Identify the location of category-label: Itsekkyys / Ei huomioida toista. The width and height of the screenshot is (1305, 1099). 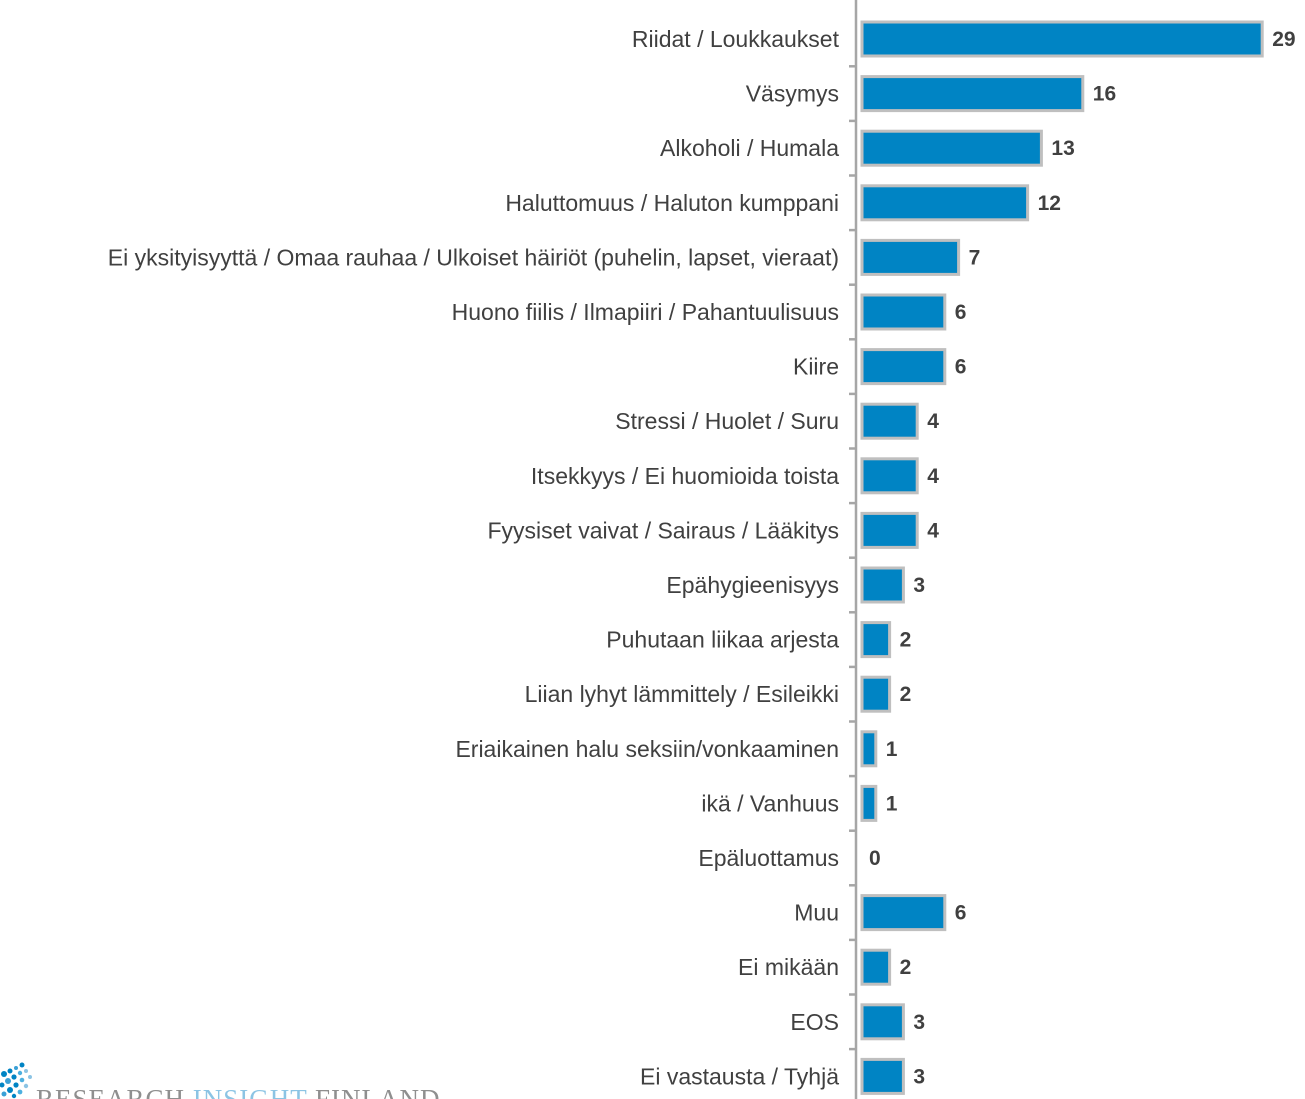
(685, 476).